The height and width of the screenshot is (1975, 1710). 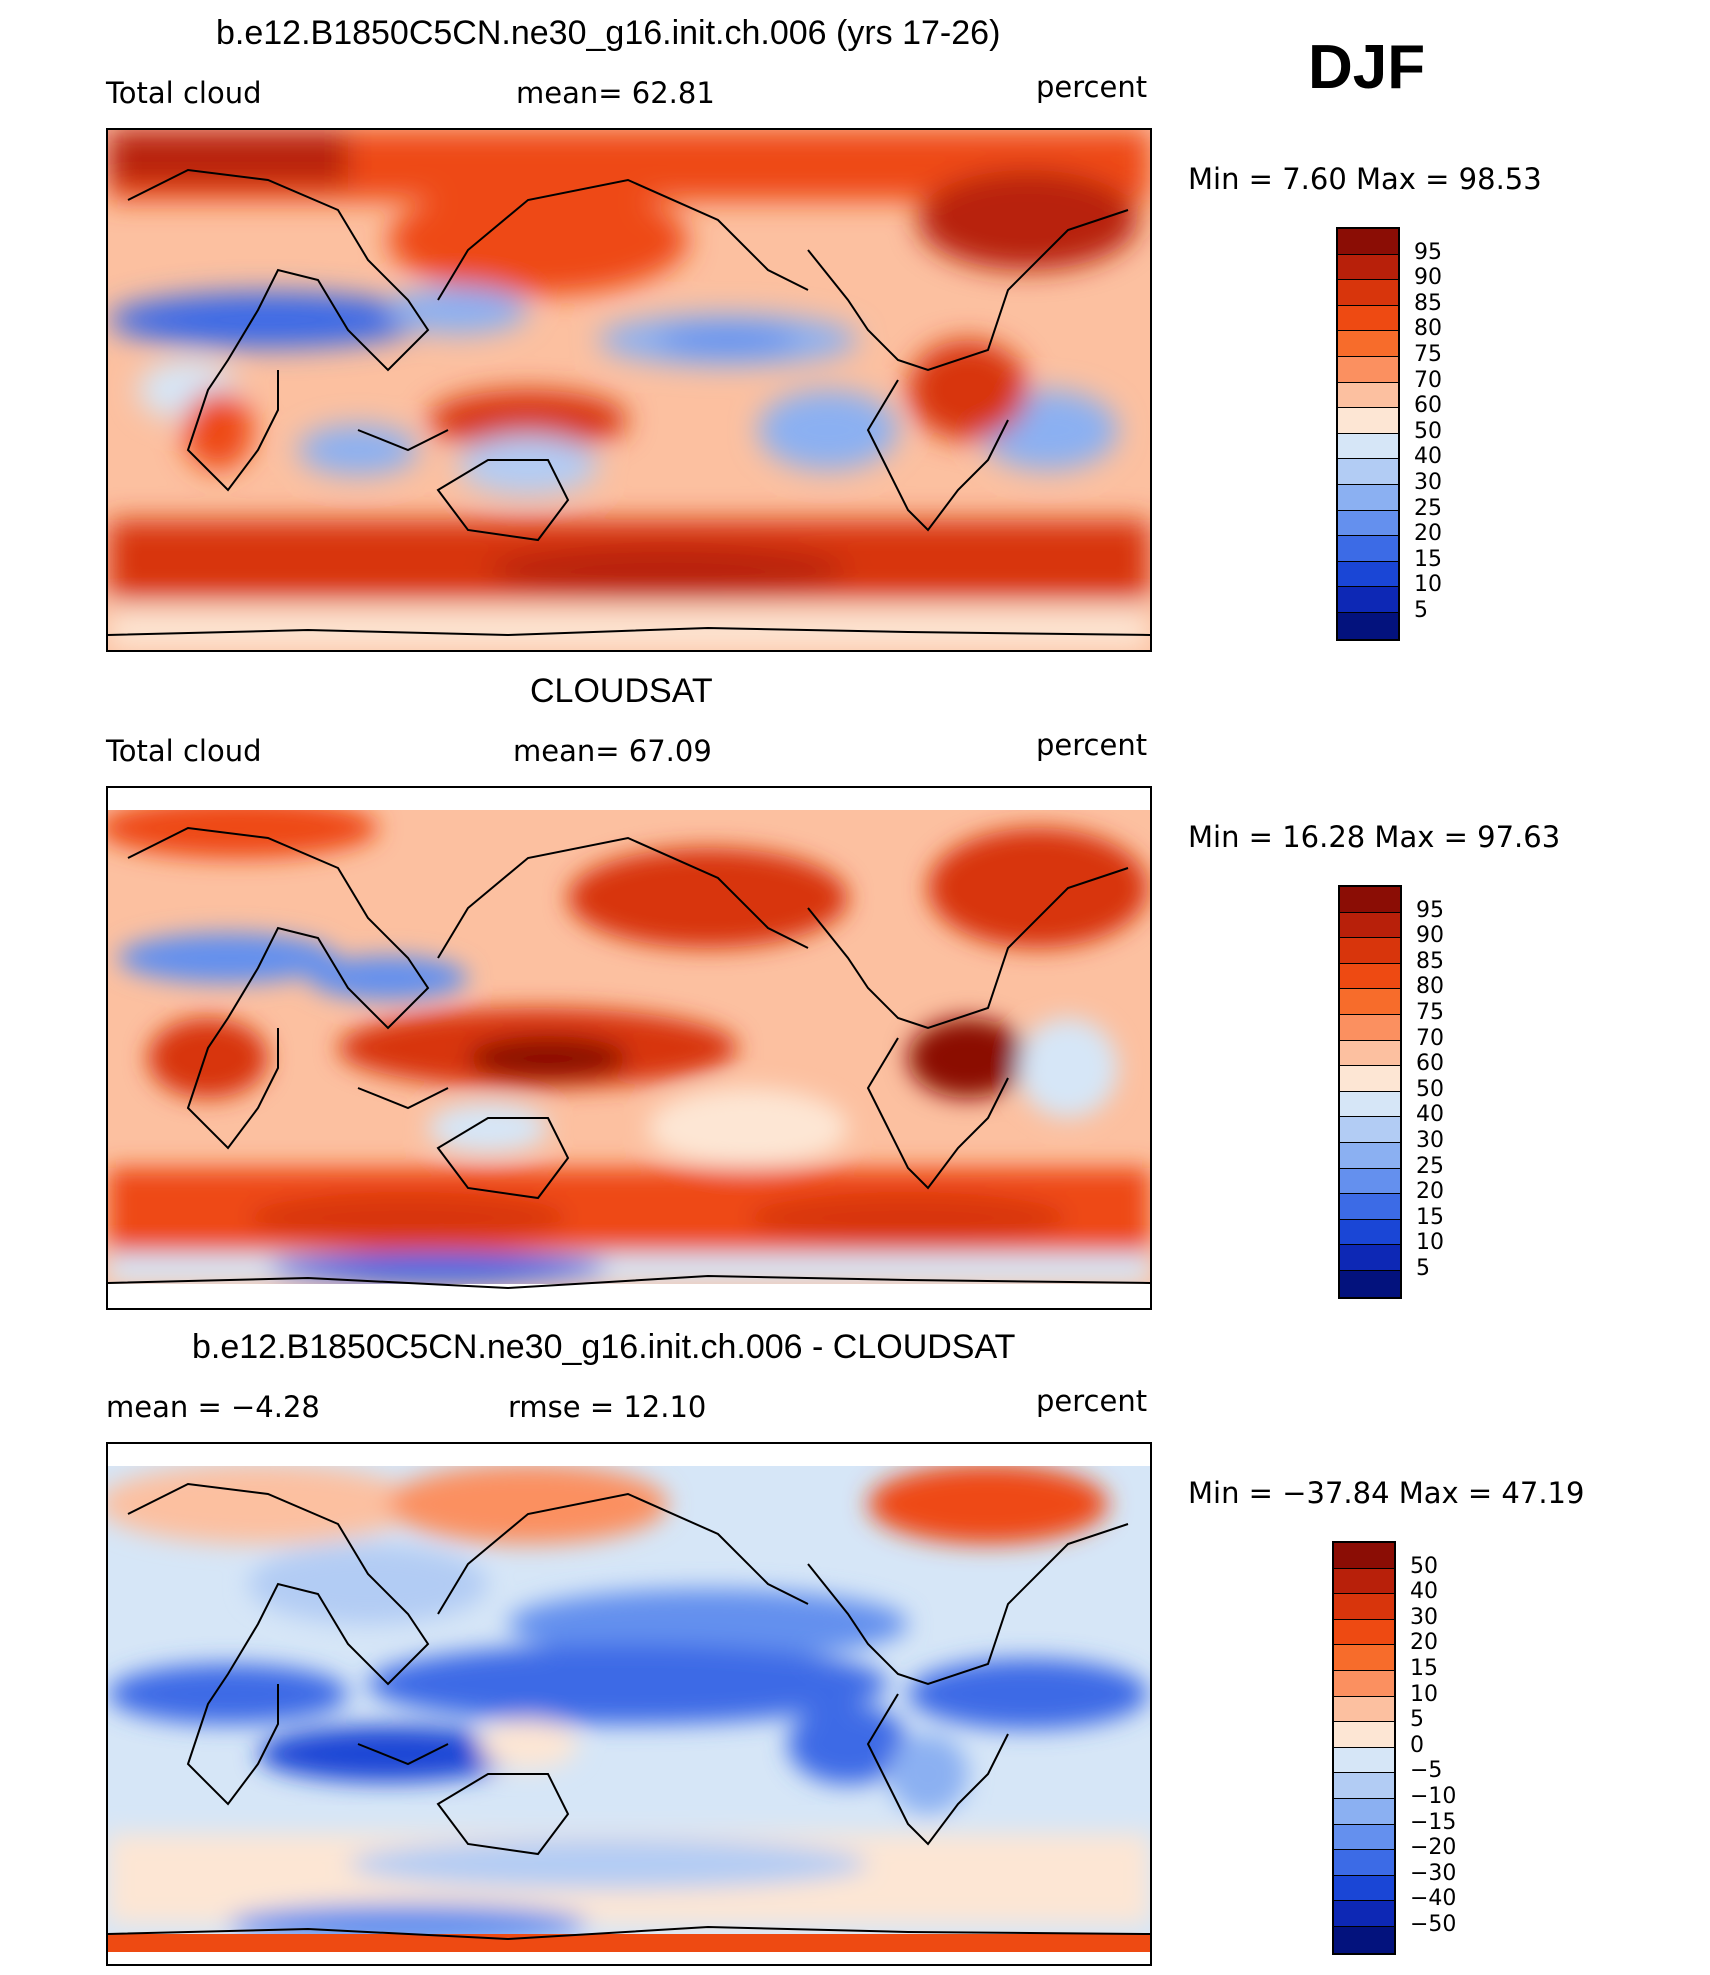 What do you see at coordinates (615, 93) in the screenshot?
I see `panel-1-mean-label: mean= 62.81` at bounding box center [615, 93].